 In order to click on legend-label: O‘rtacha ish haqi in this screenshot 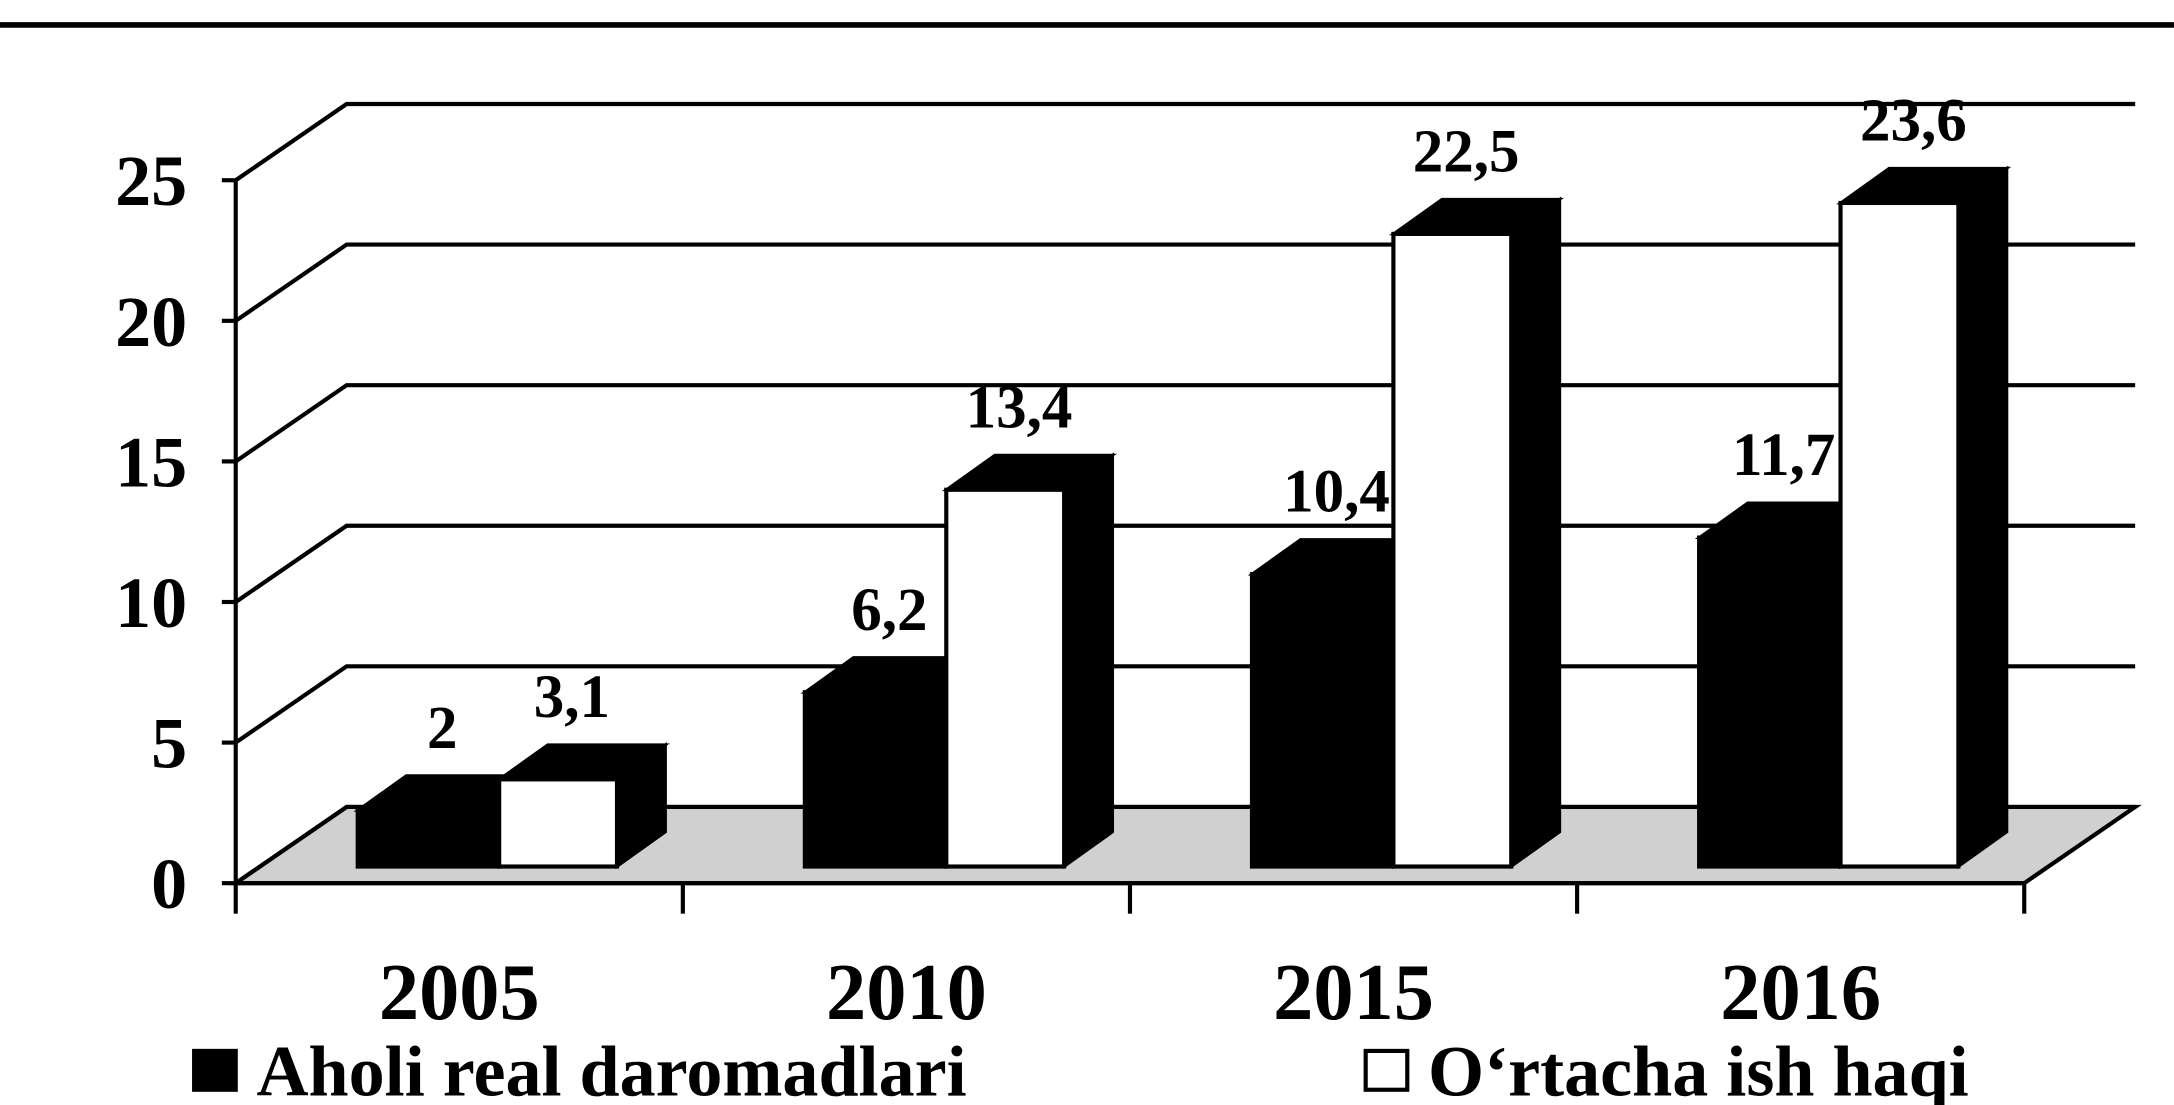, I will do `click(1698, 1068)`.